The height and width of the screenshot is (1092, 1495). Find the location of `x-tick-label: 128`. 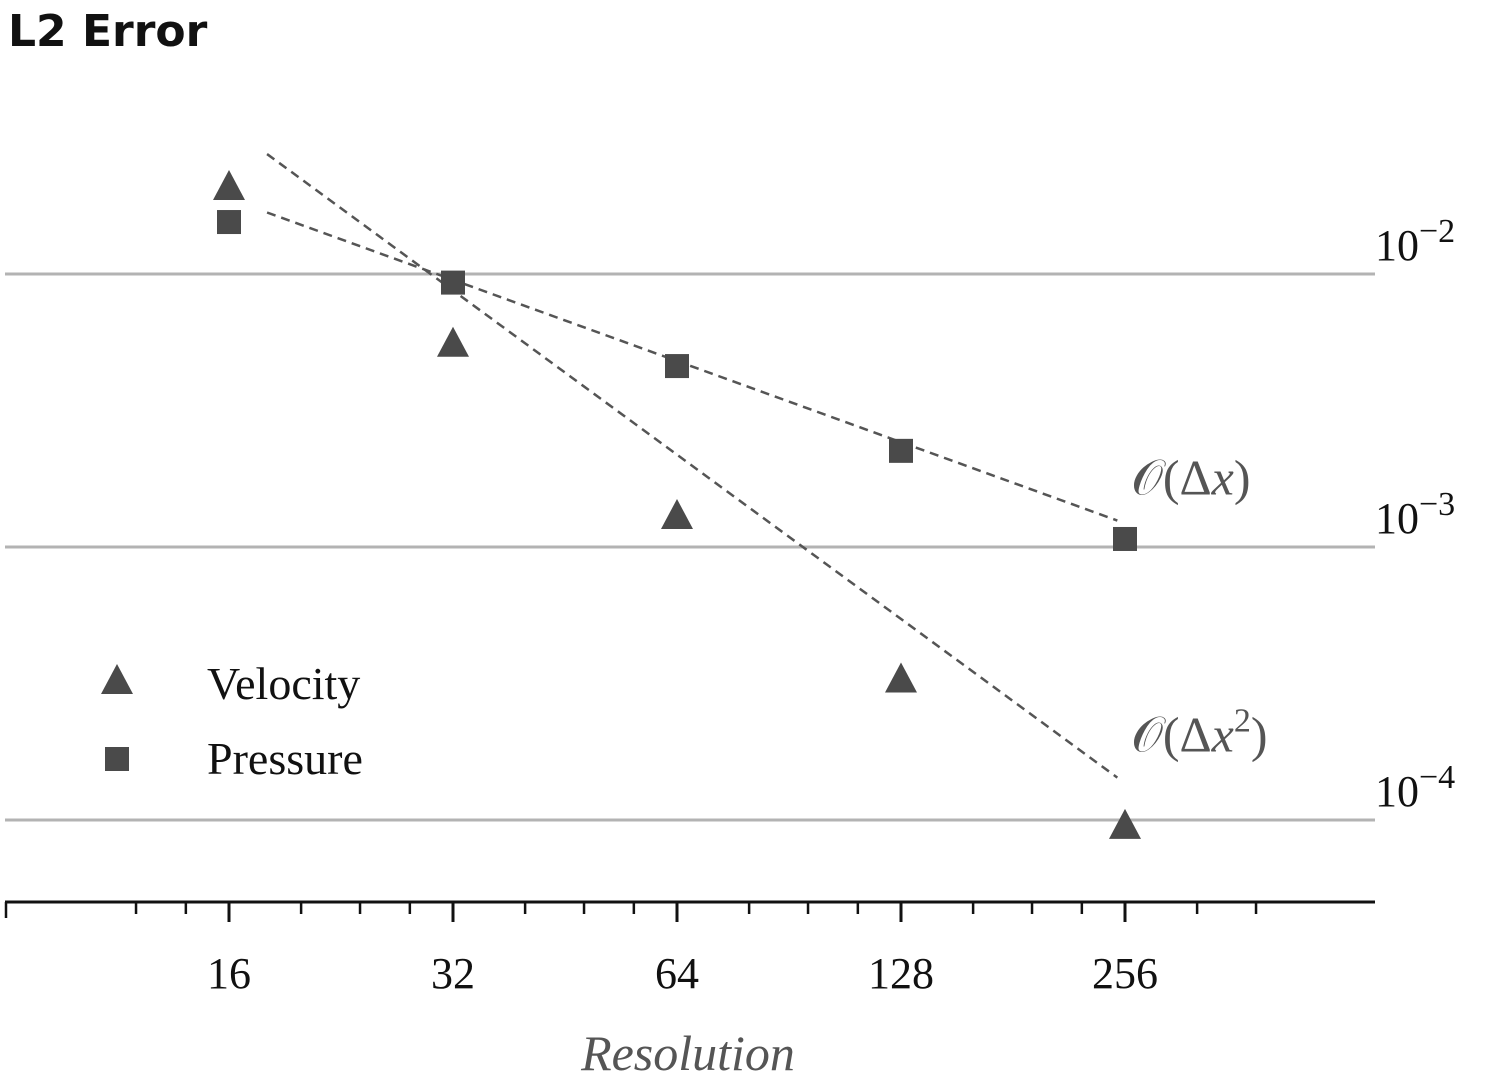

x-tick-label: 128 is located at coordinates (901, 973).